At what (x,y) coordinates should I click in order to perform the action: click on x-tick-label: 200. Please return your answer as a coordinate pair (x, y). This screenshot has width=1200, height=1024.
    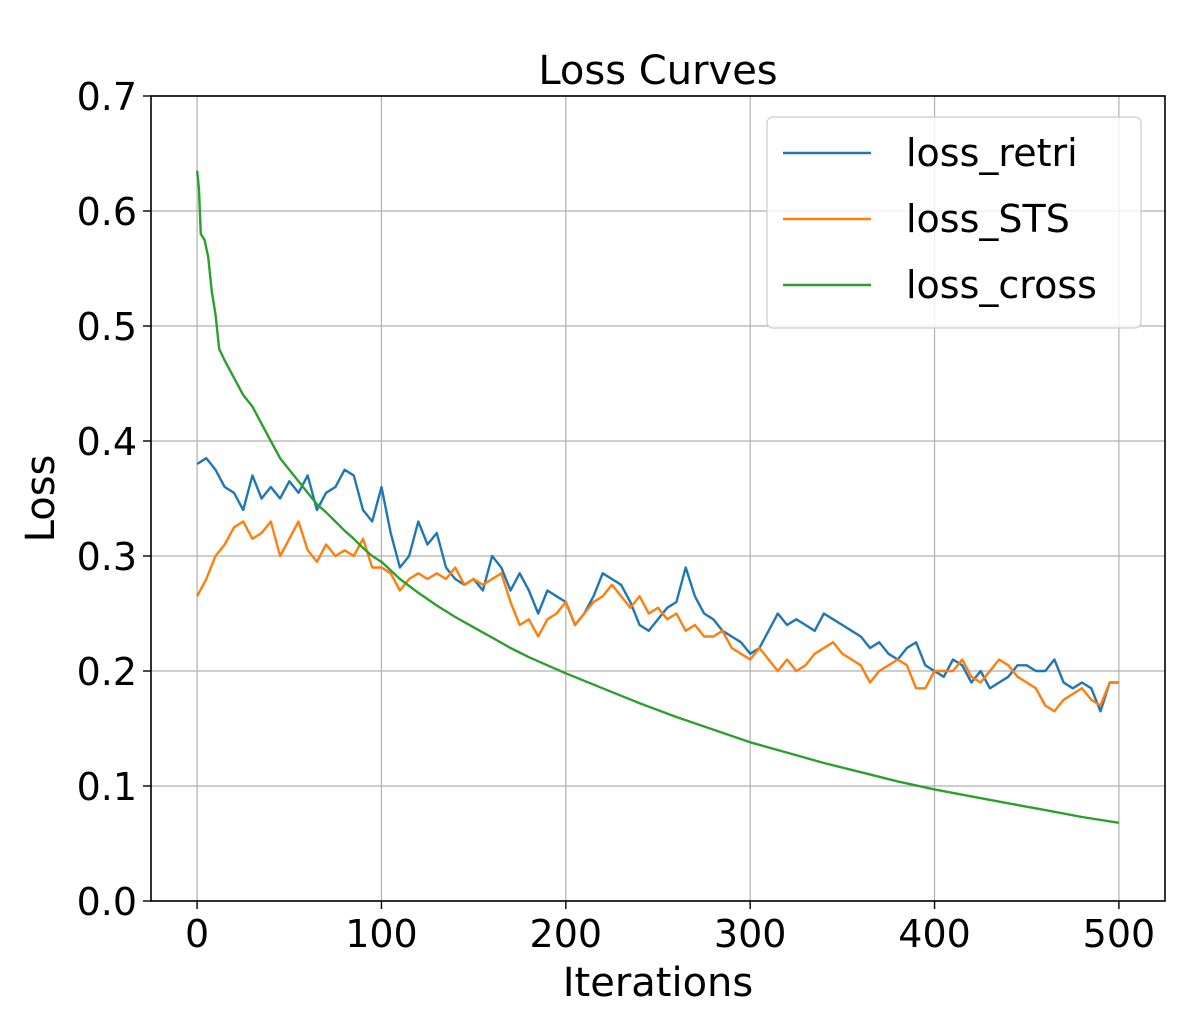
    Looking at the image, I should click on (566, 934).